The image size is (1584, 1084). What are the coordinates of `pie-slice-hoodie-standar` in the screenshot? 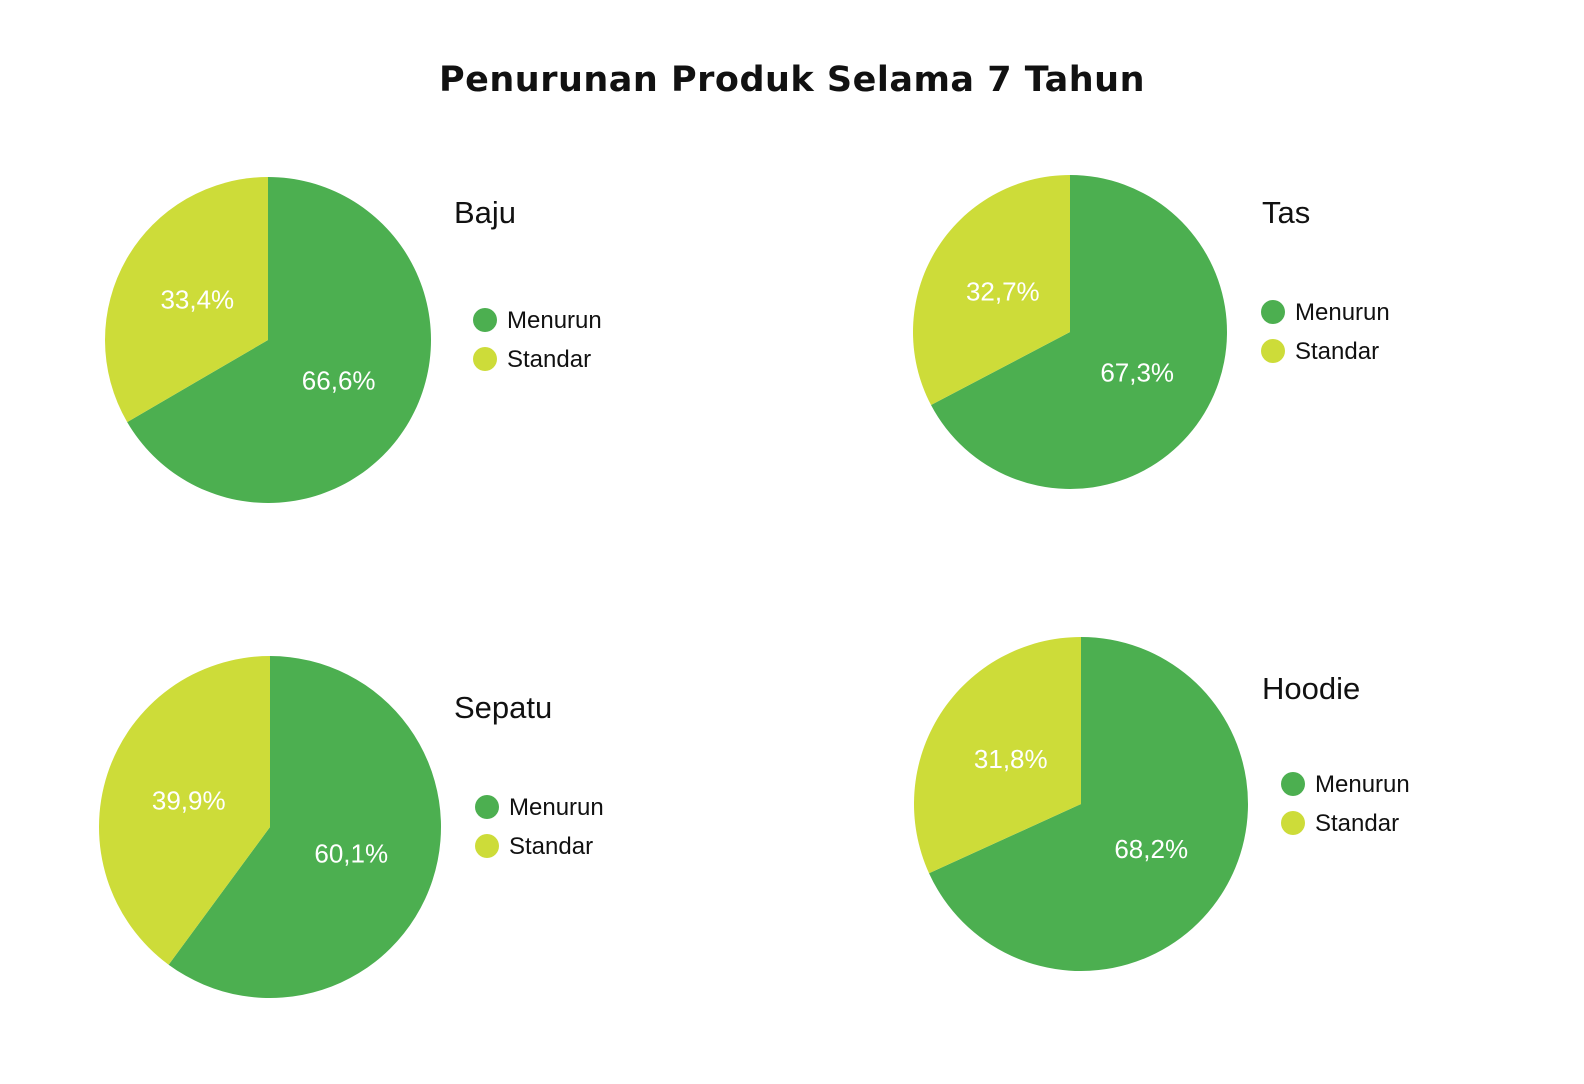 It's located at (997, 755).